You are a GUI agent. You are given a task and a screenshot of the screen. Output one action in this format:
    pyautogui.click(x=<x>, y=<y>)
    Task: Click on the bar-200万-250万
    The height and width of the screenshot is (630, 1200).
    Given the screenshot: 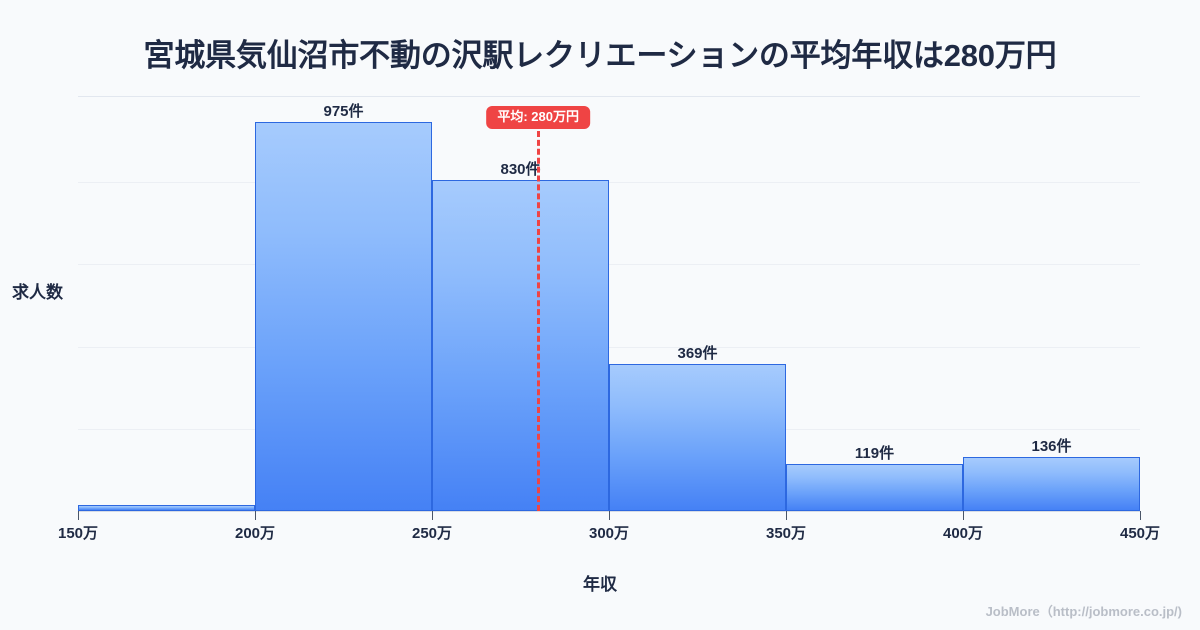 What is the action you would take?
    pyautogui.click(x=343, y=316)
    